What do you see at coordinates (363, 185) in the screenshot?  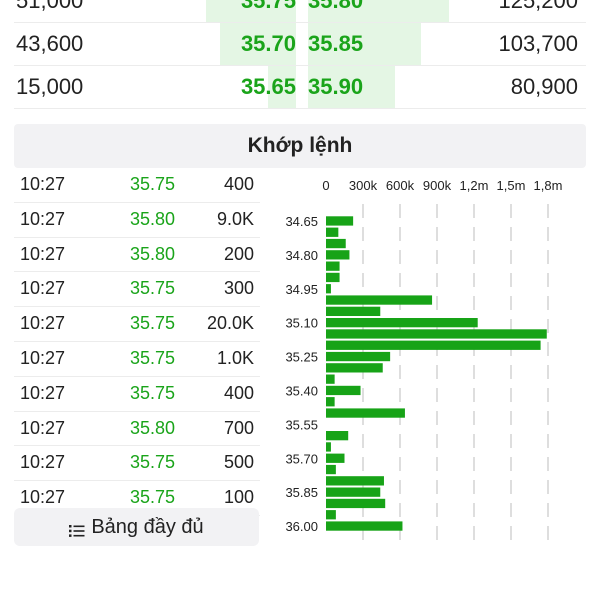 I see `x-tick-label: 300k` at bounding box center [363, 185].